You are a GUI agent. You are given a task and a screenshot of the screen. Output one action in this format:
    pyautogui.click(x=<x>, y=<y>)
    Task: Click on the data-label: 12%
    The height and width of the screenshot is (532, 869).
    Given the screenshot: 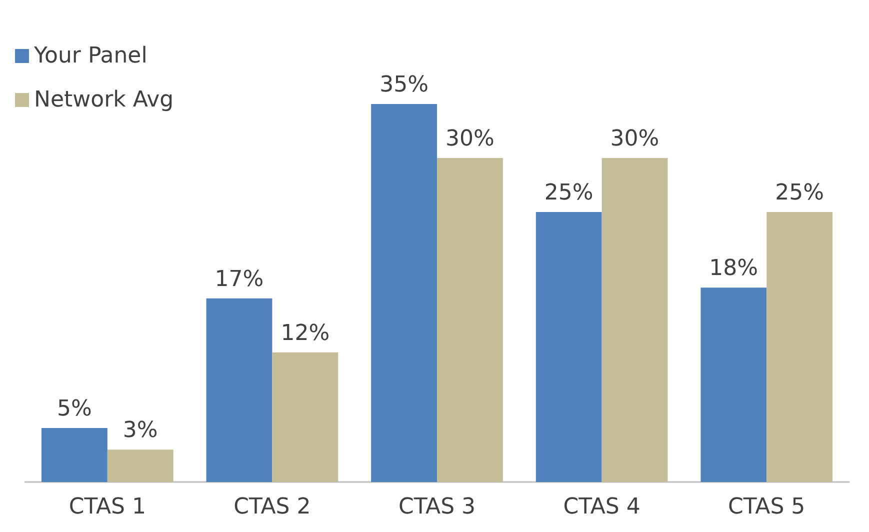 What is the action you would take?
    pyautogui.click(x=305, y=333)
    